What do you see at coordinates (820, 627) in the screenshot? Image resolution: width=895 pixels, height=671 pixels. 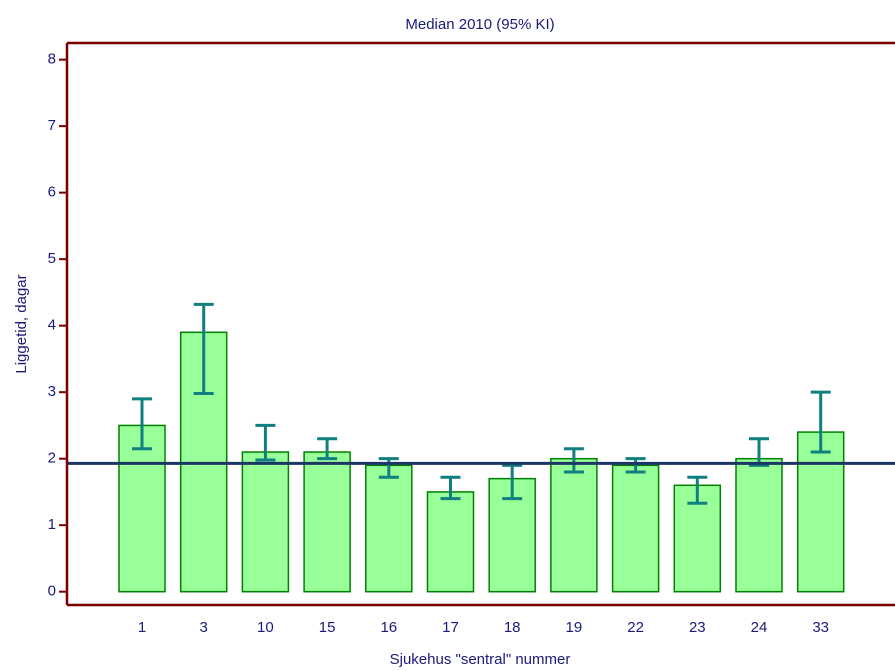 I see `x-tick-label: 33` at bounding box center [820, 627].